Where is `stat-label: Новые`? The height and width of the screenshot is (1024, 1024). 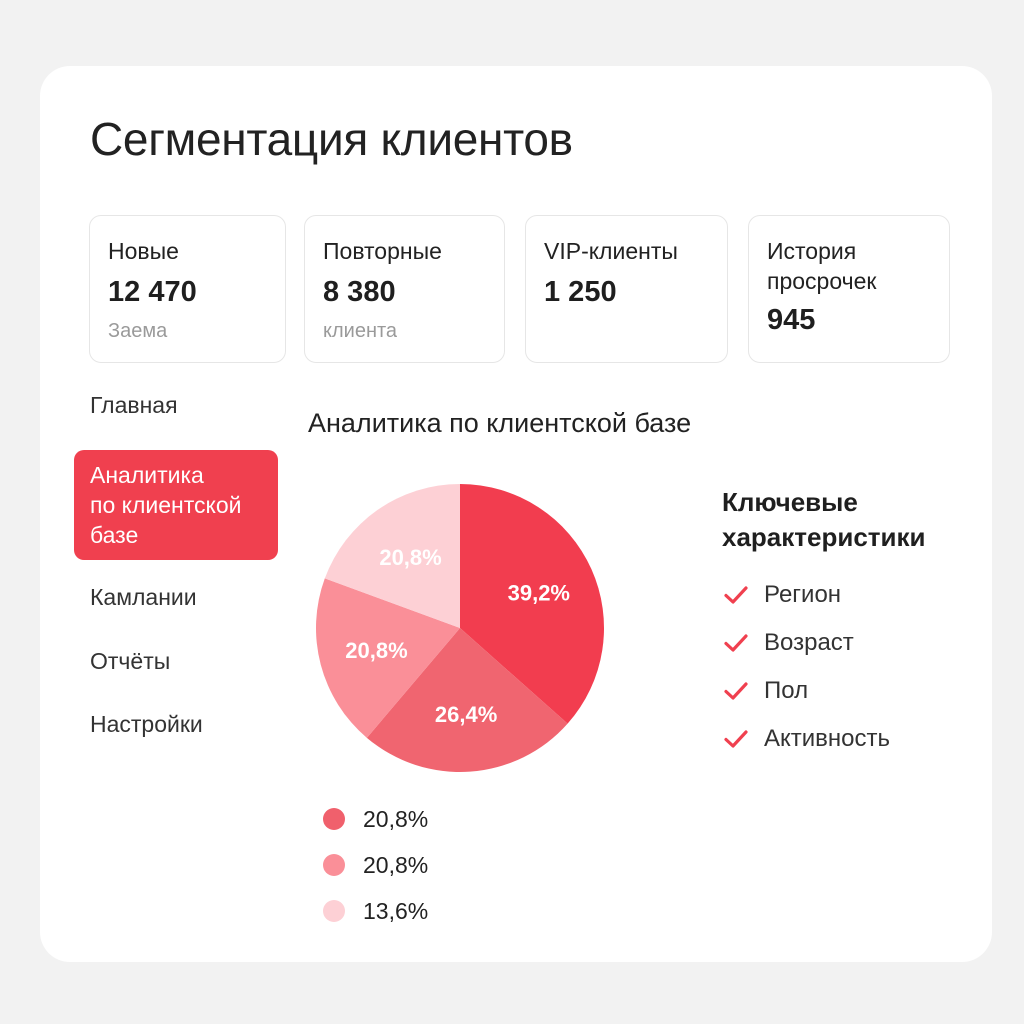
stat-label: Новые is located at coordinates (143, 251).